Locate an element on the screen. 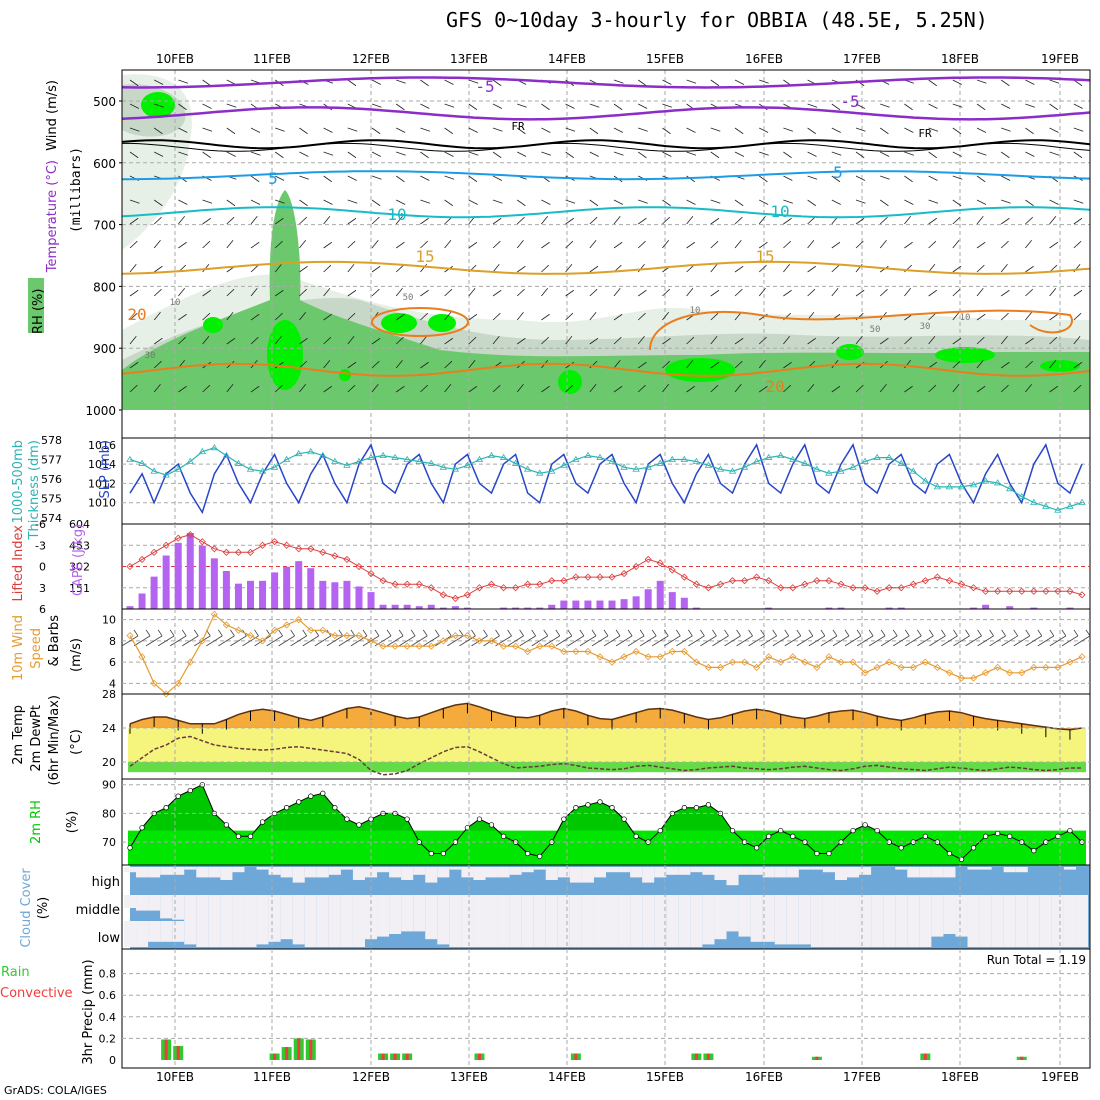 The height and width of the screenshot is (1100, 1100). temp2m-fill is located at coordinates (606, 716).